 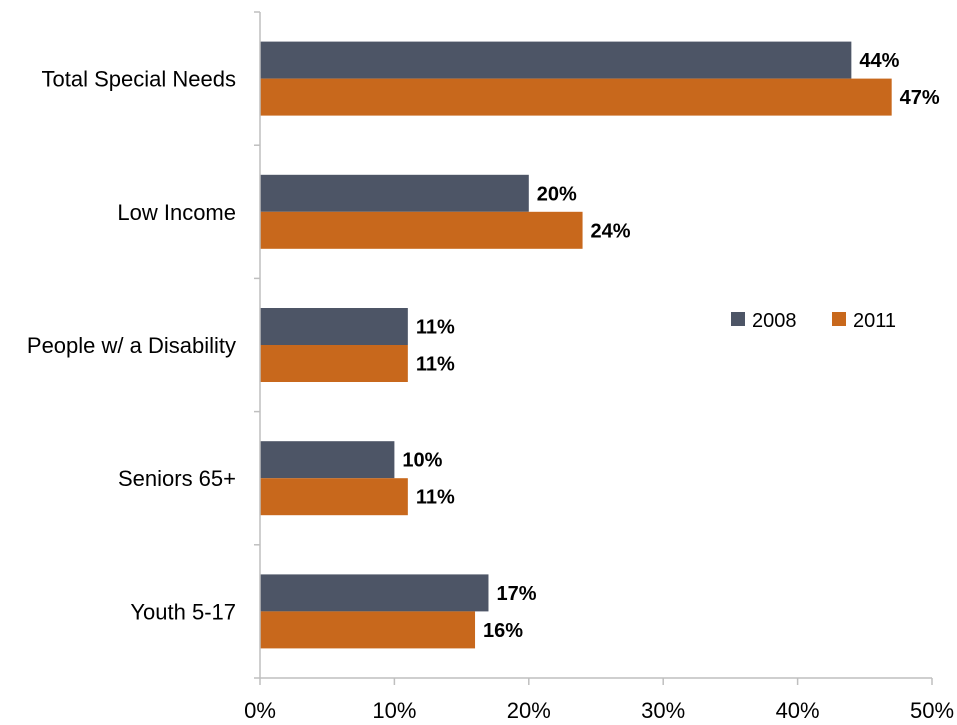 I want to click on x-tick-label: 10%, so click(x=394, y=710).